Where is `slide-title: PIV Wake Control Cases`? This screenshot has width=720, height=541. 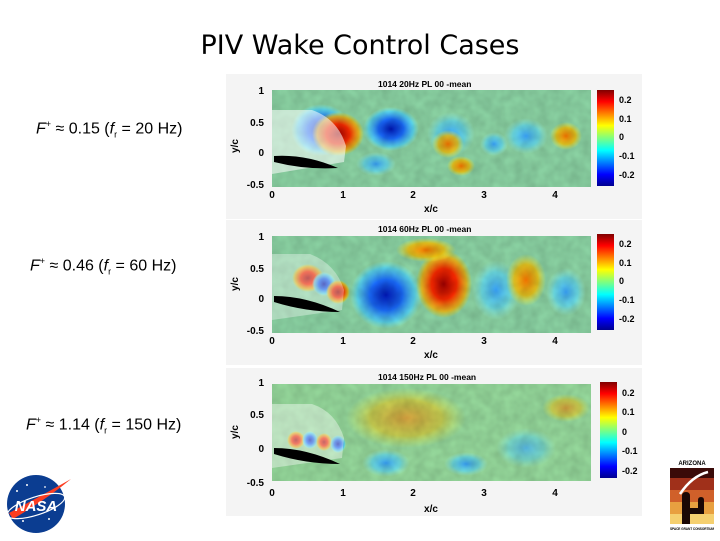
slide-title: PIV Wake Control Cases is located at coordinates (360, 45).